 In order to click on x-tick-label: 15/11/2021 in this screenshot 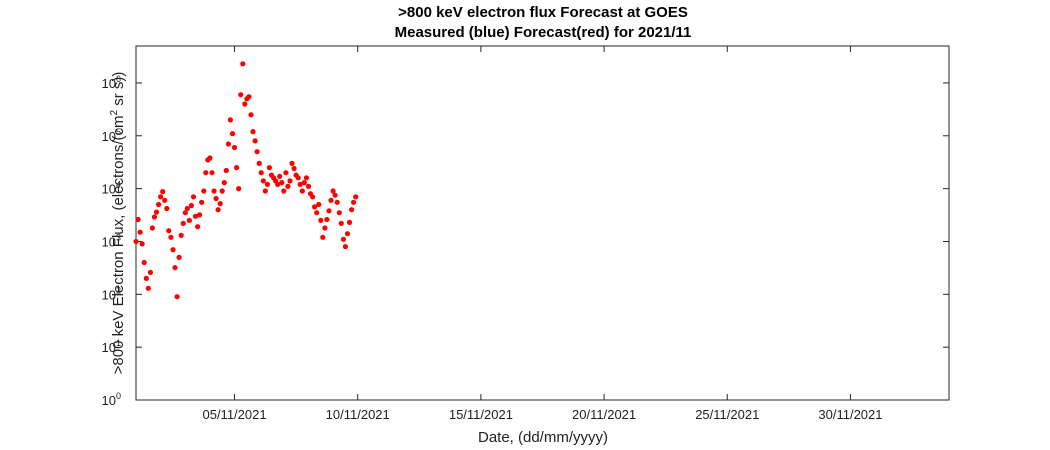, I will do `click(481, 414)`.